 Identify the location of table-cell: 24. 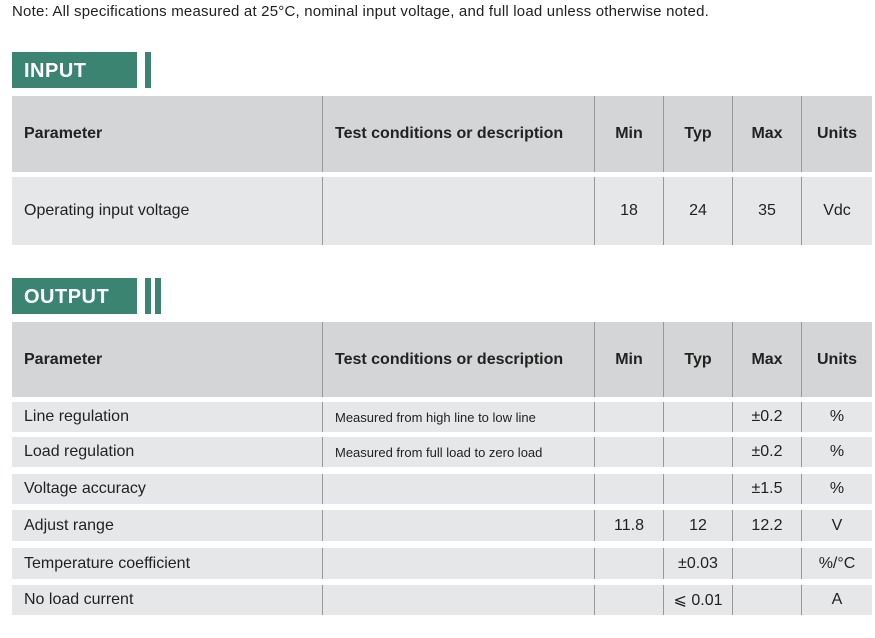
(697, 211).